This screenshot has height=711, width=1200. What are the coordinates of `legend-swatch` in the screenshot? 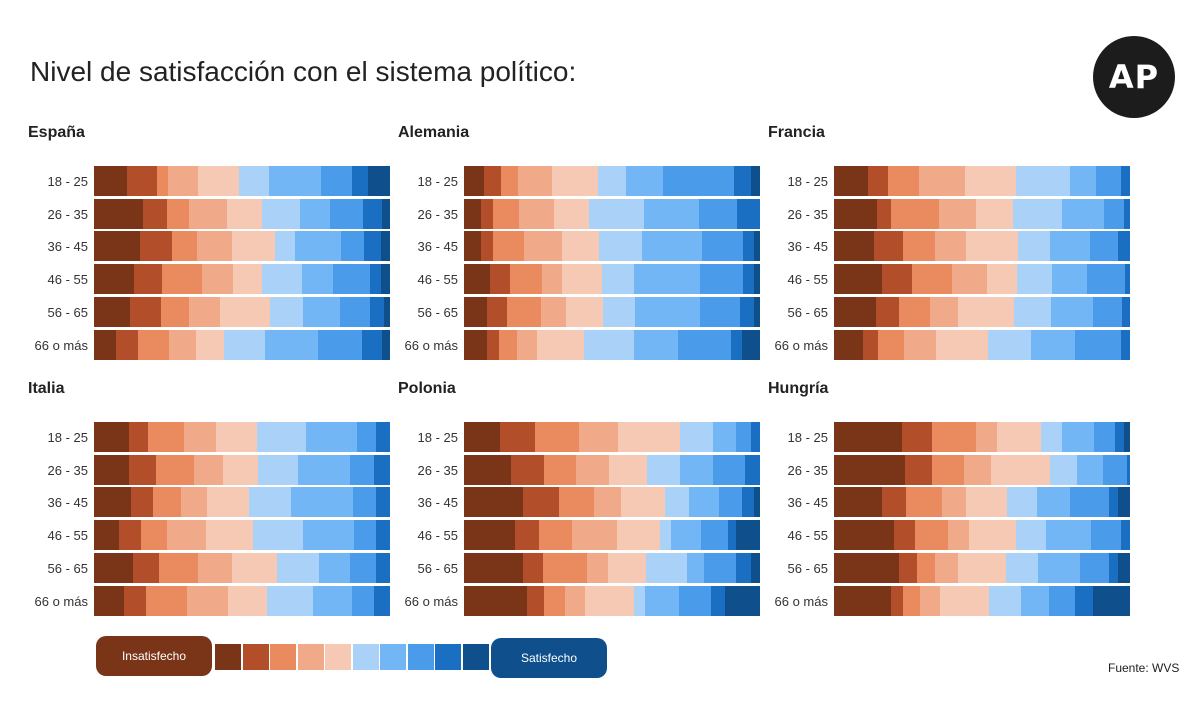 It's located at (228, 657).